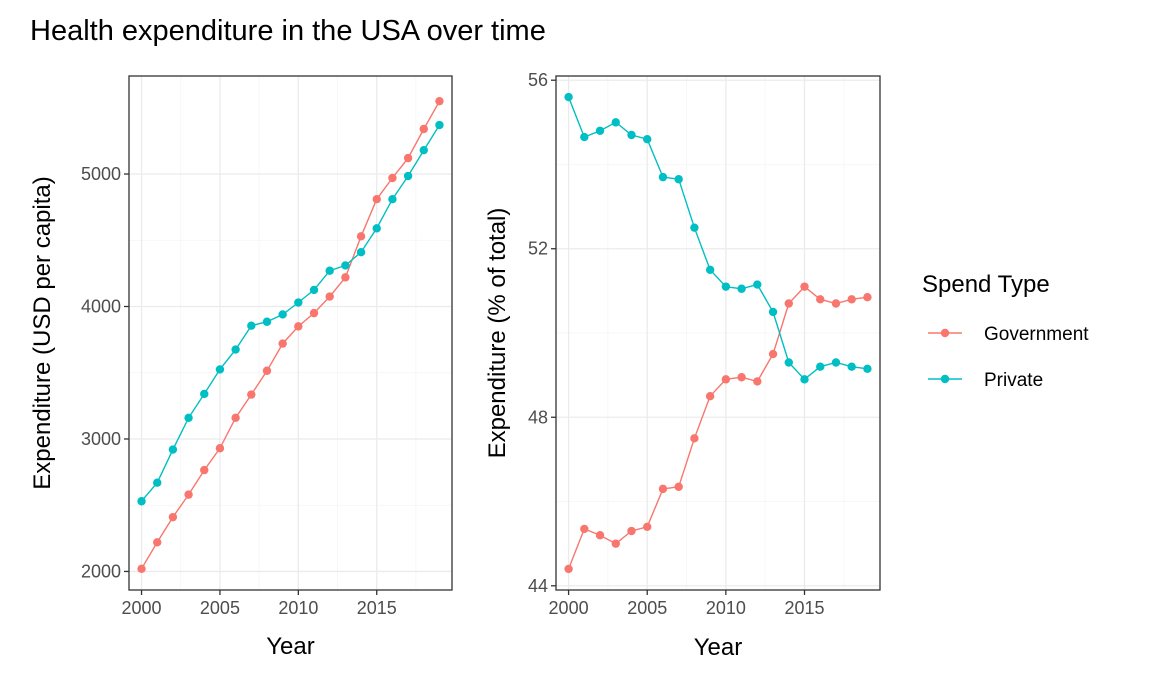 The width and height of the screenshot is (1152, 691). What do you see at coordinates (101, 439) in the screenshot?
I see `y-tick-label: 3000` at bounding box center [101, 439].